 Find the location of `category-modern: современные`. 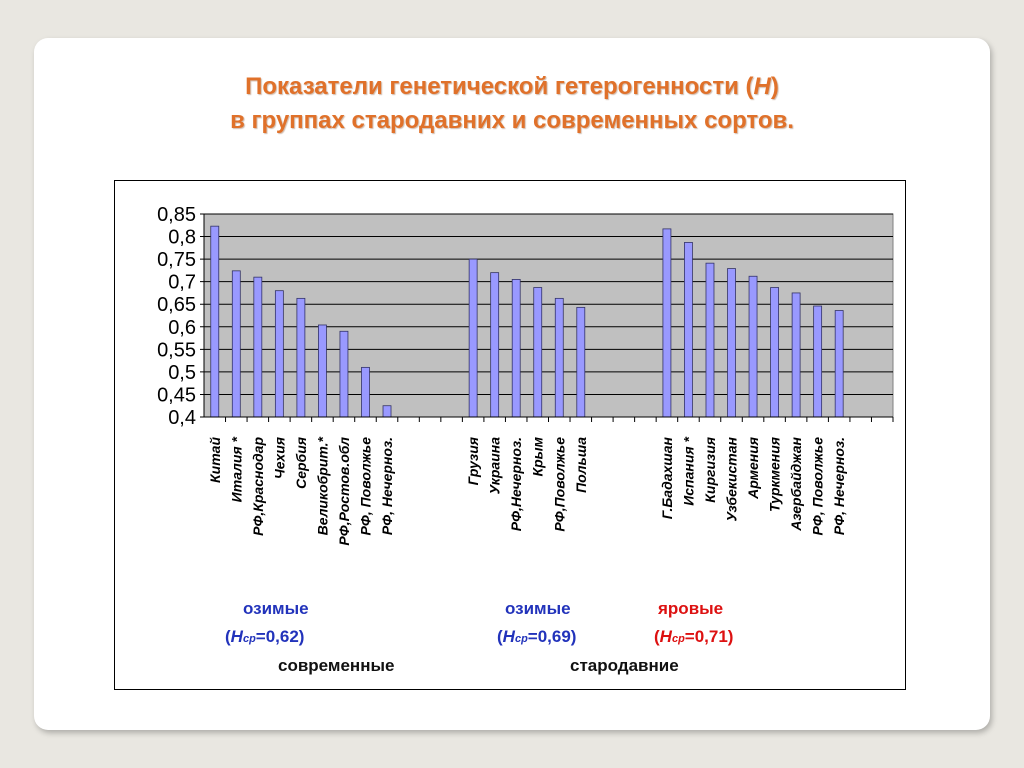

category-modern: современные is located at coordinates (336, 665).